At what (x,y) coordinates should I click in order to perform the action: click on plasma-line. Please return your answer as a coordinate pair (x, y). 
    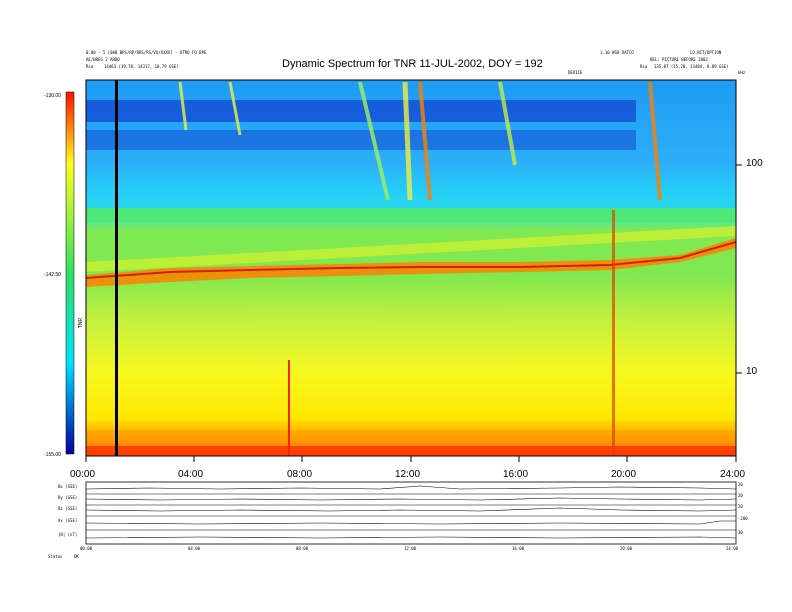
    Looking at the image, I should click on (411, 262).